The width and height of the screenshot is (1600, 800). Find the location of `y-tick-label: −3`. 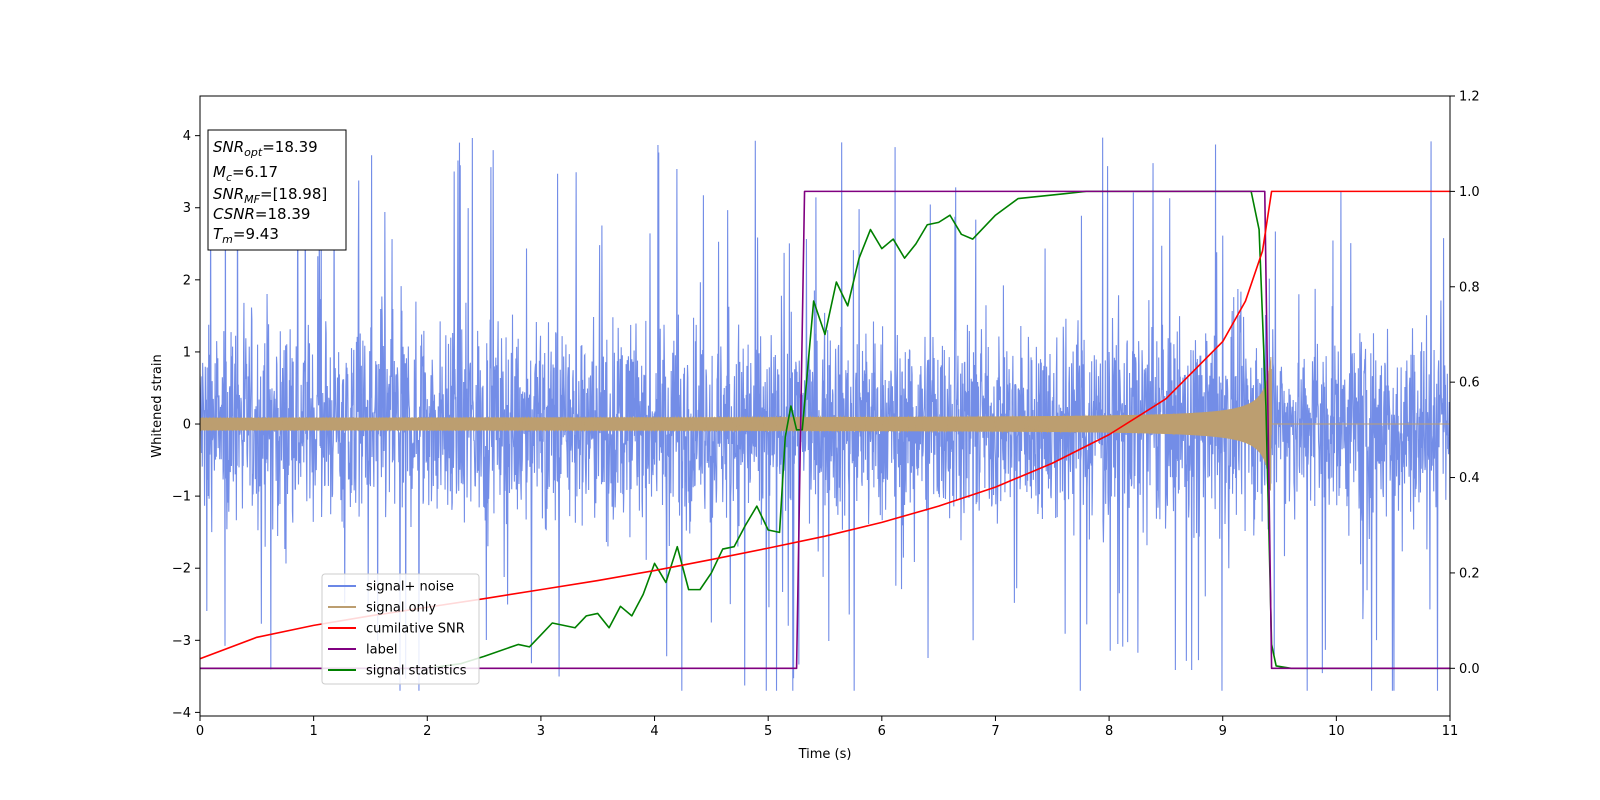

y-tick-label: −3 is located at coordinates (181, 641).